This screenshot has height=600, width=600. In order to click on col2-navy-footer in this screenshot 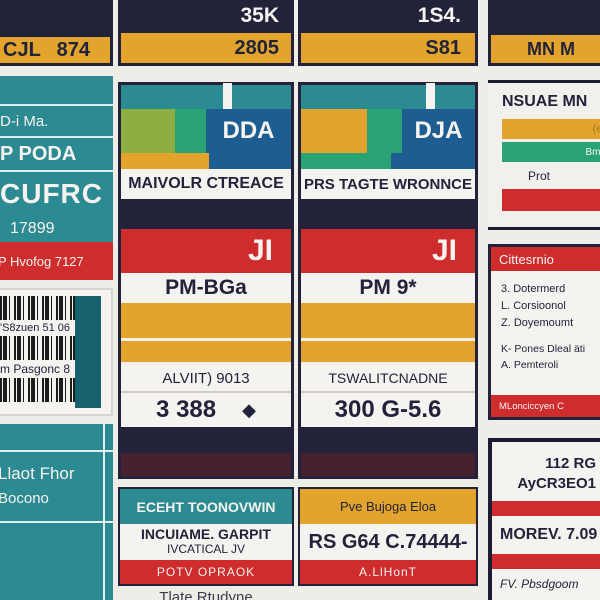, I will do `click(206, 440)`.